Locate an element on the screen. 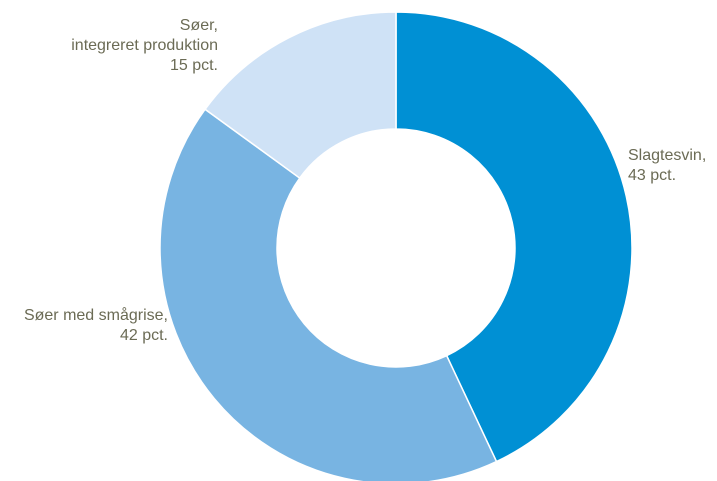 The width and height of the screenshot is (717, 481). slice-label-3: Søer, integreret produktion 15 pct. is located at coordinates (144, 45).